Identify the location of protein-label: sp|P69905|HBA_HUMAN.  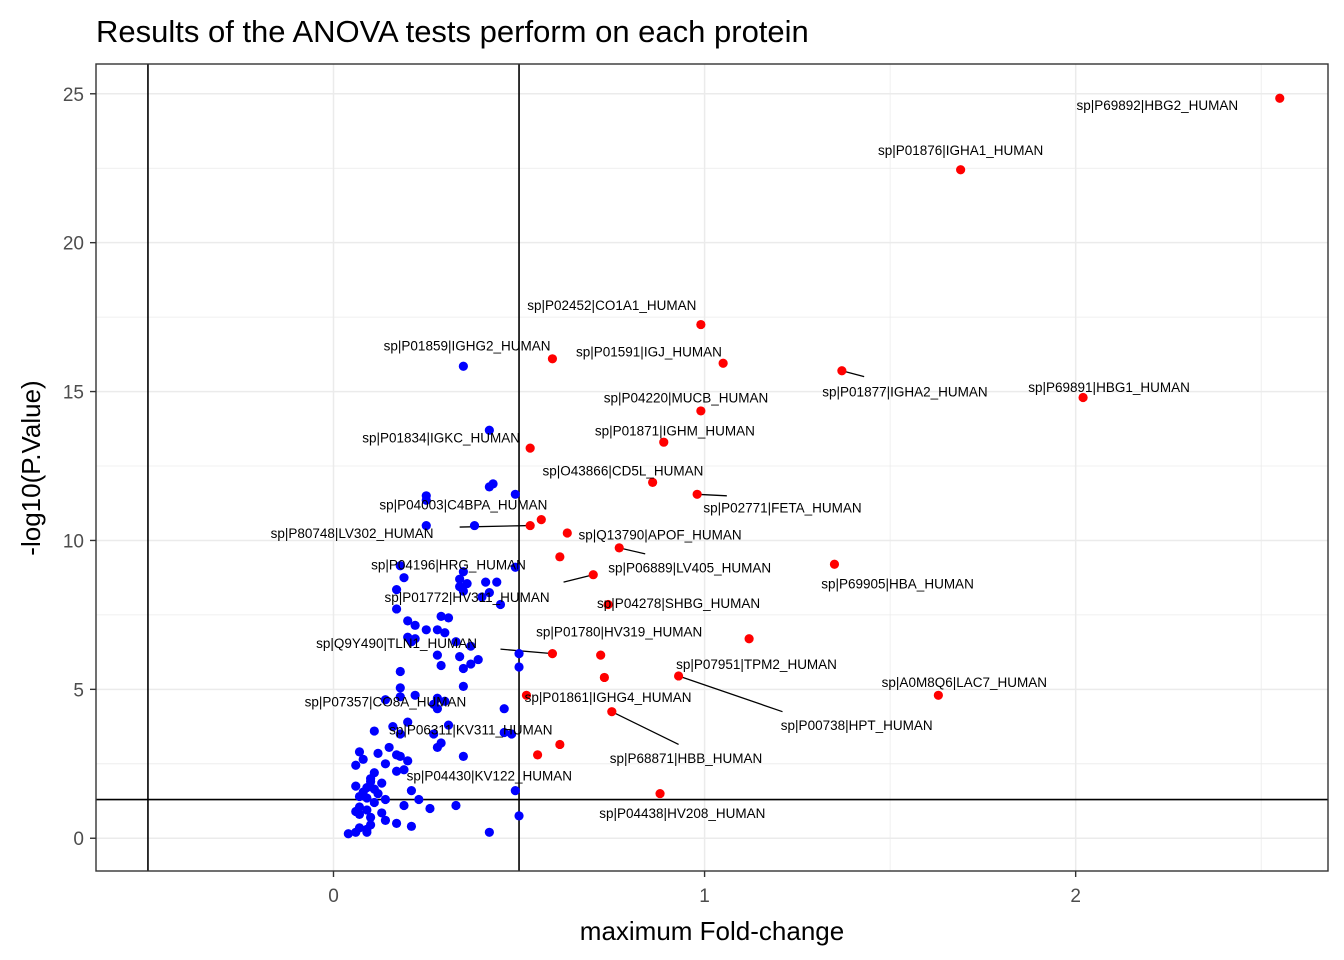
(897, 584).